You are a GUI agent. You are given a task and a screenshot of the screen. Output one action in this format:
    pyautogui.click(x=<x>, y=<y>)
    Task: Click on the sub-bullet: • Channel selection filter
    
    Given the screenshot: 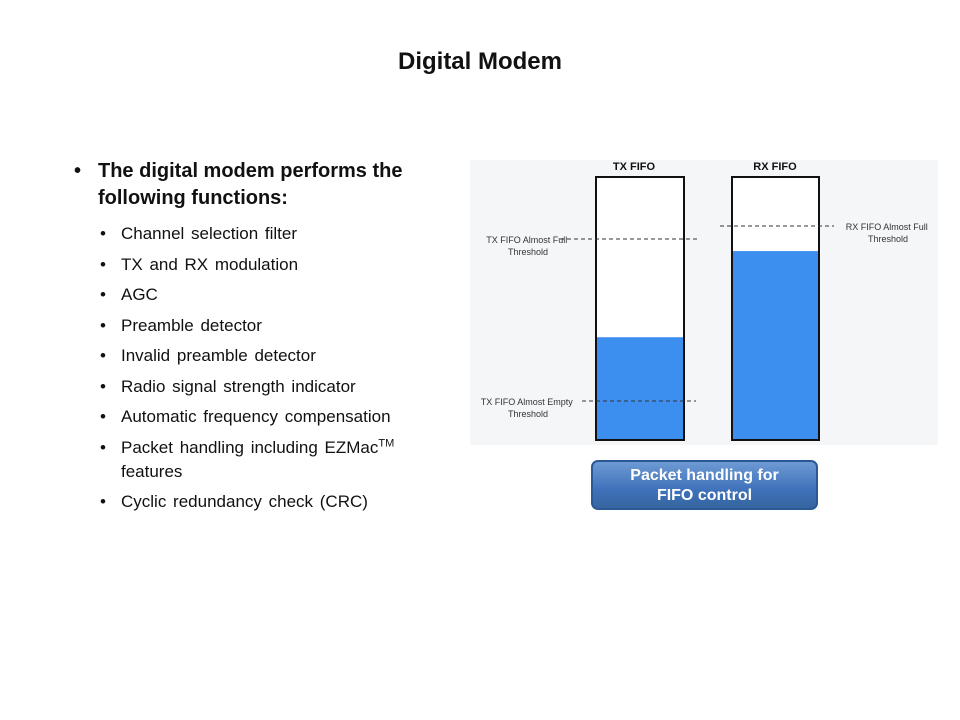 What is the action you would take?
    pyautogui.click(x=198, y=233)
    